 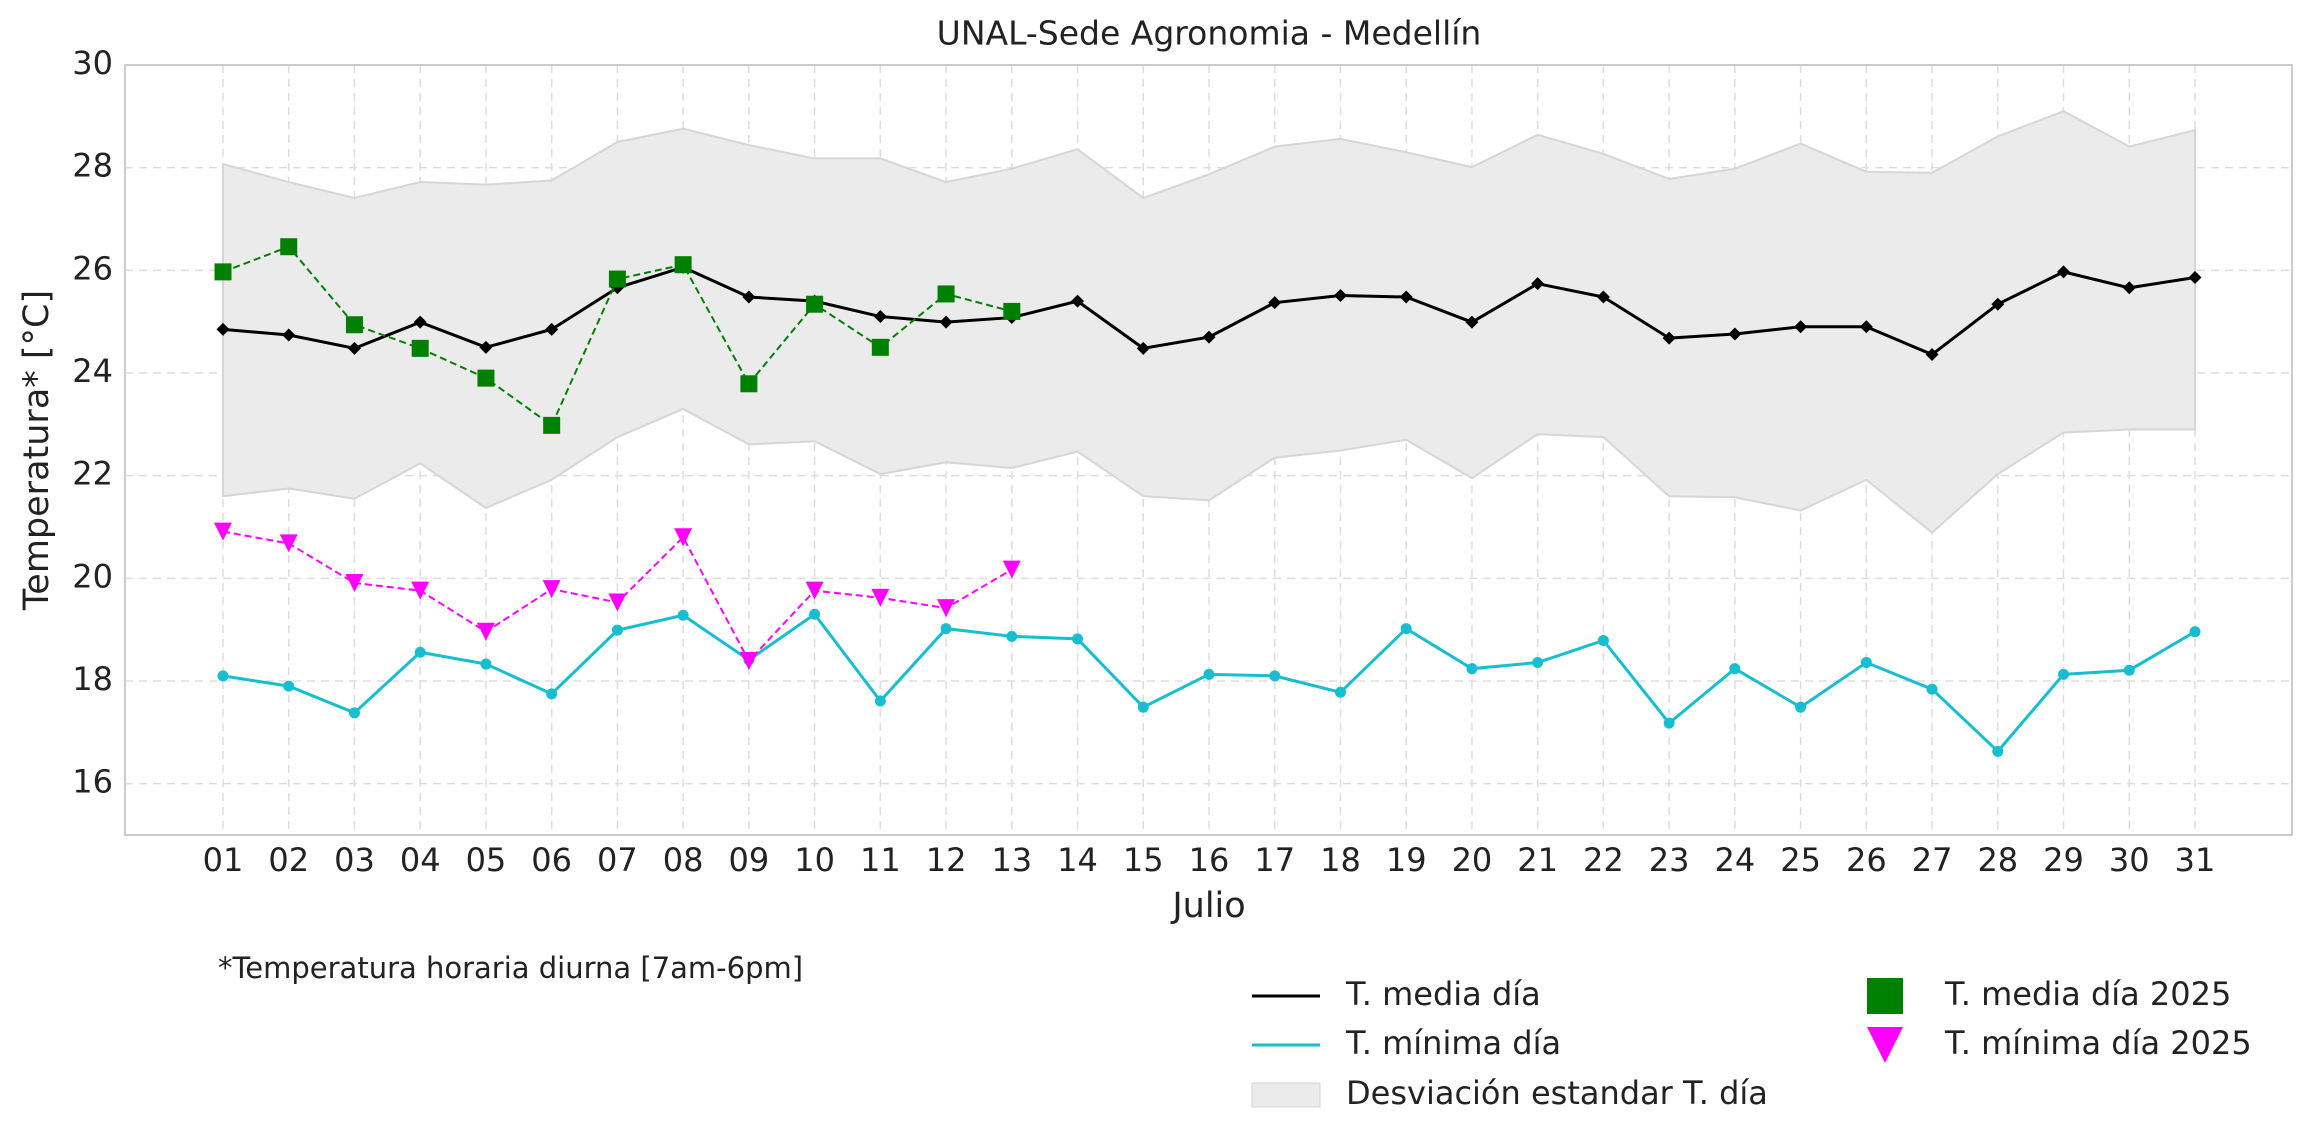 What do you see at coordinates (1932, 860) in the screenshot?
I see `x-tick-label: 27` at bounding box center [1932, 860].